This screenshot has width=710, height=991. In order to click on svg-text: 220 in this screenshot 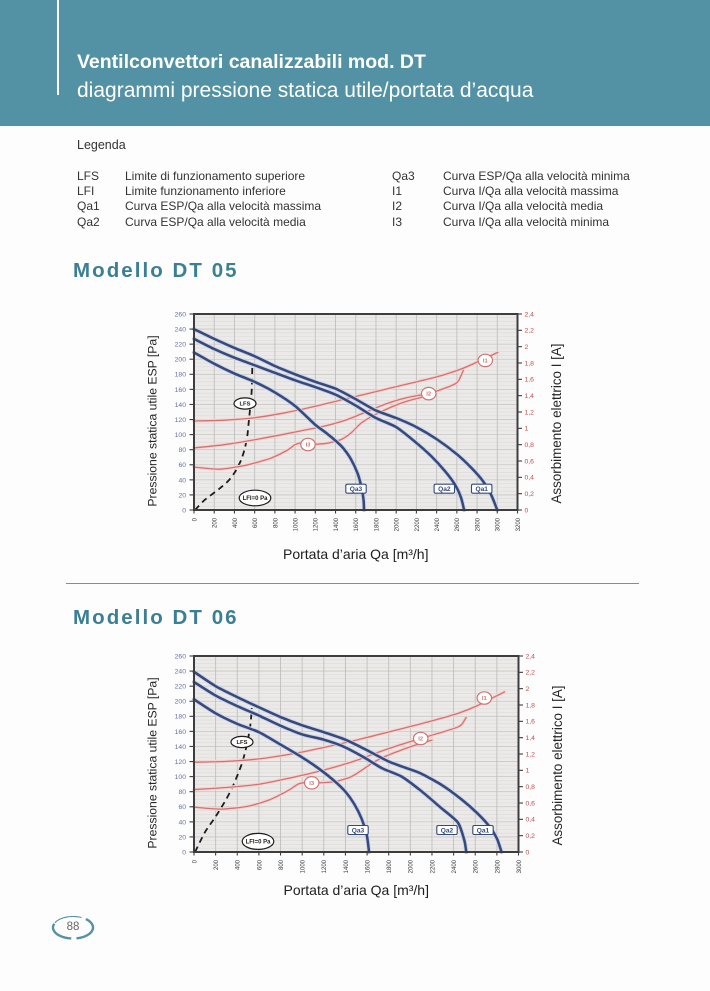, I will do `click(181, 345)`.